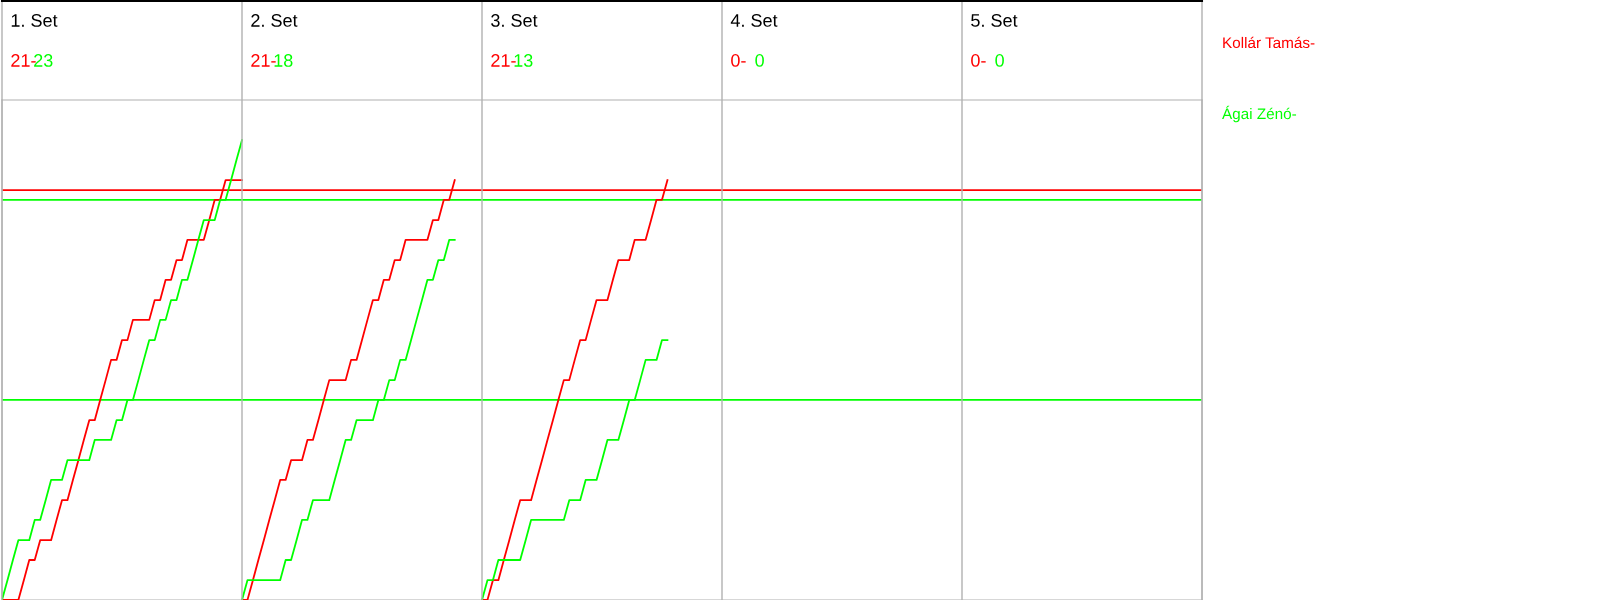  What do you see at coordinates (1259, 114) in the screenshot?
I see `text: Ágai Zénó-` at bounding box center [1259, 114].